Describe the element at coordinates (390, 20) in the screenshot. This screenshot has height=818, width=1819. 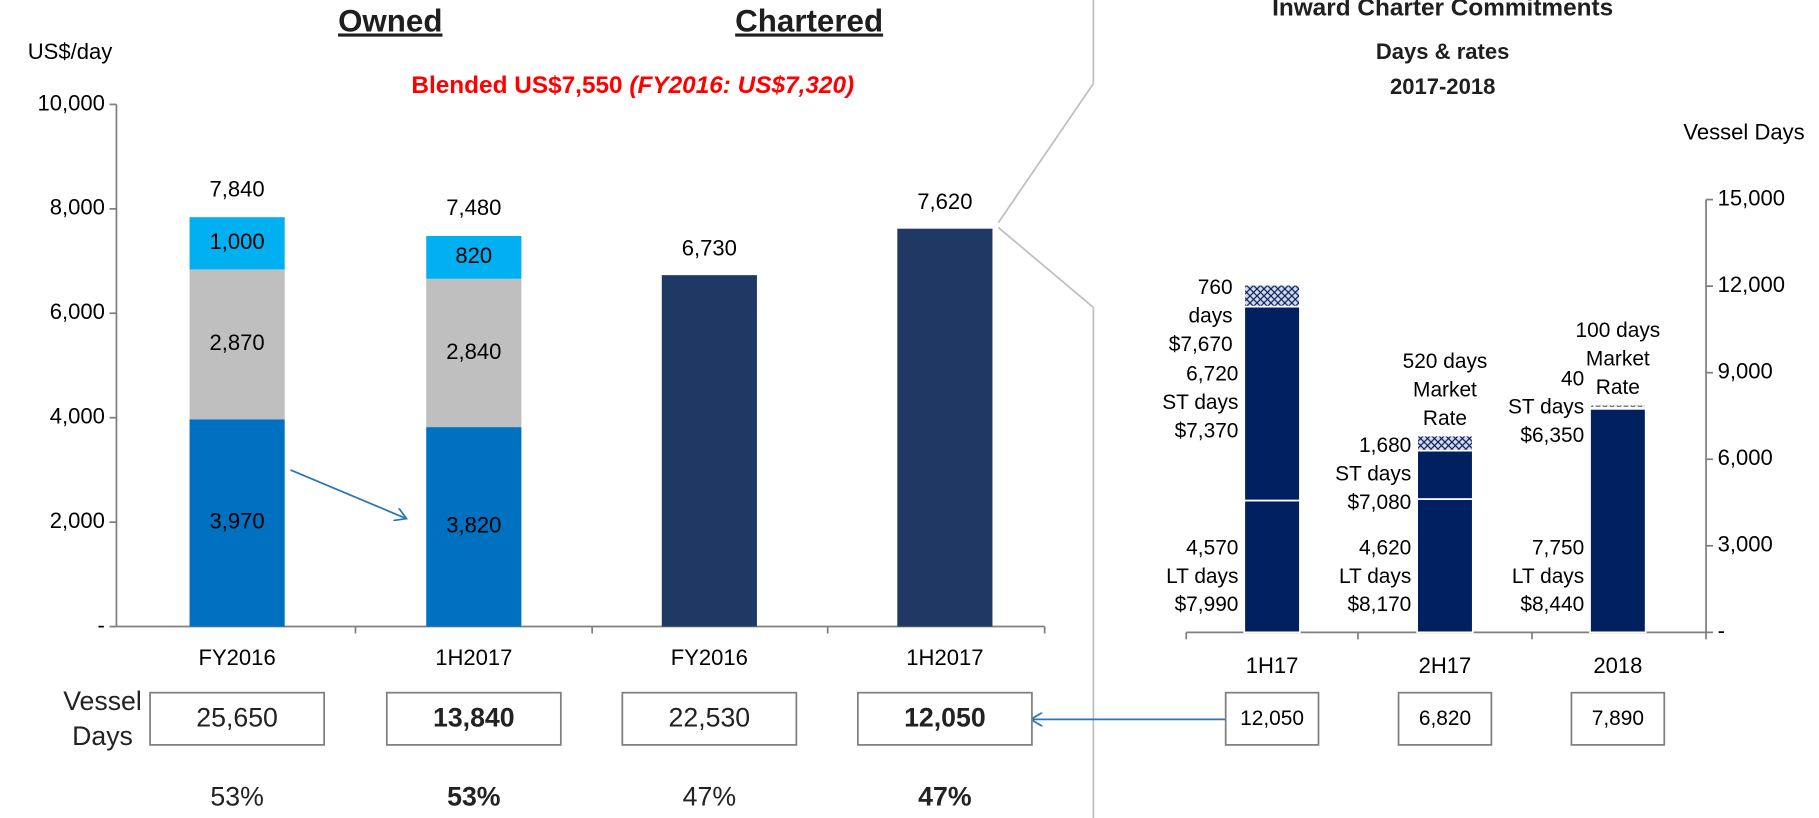
I see `group-header: Owned` at that location.